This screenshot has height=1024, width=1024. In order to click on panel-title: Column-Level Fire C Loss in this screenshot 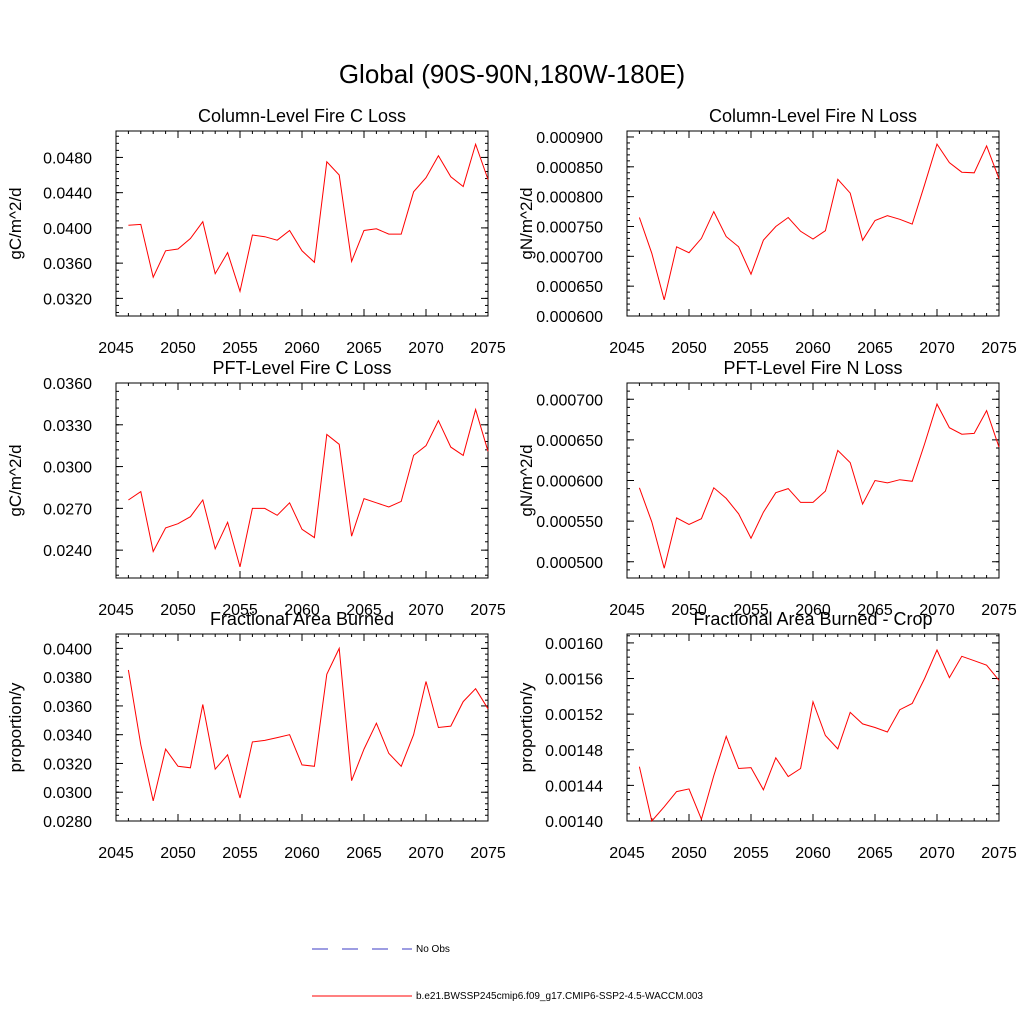, I will do `click(302, 116)`.